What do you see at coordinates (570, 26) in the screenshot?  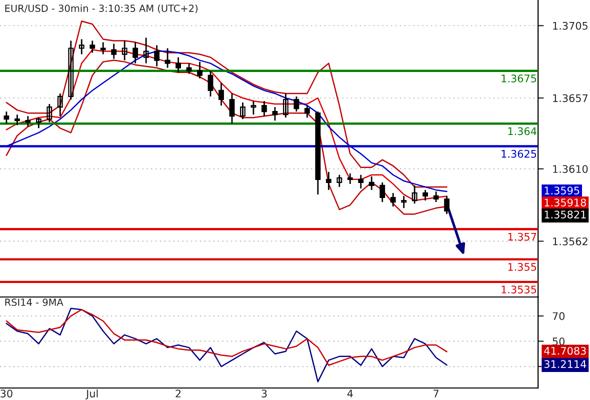 I see `y-tick-label: 1.3705` at bounding box center [570, 26].